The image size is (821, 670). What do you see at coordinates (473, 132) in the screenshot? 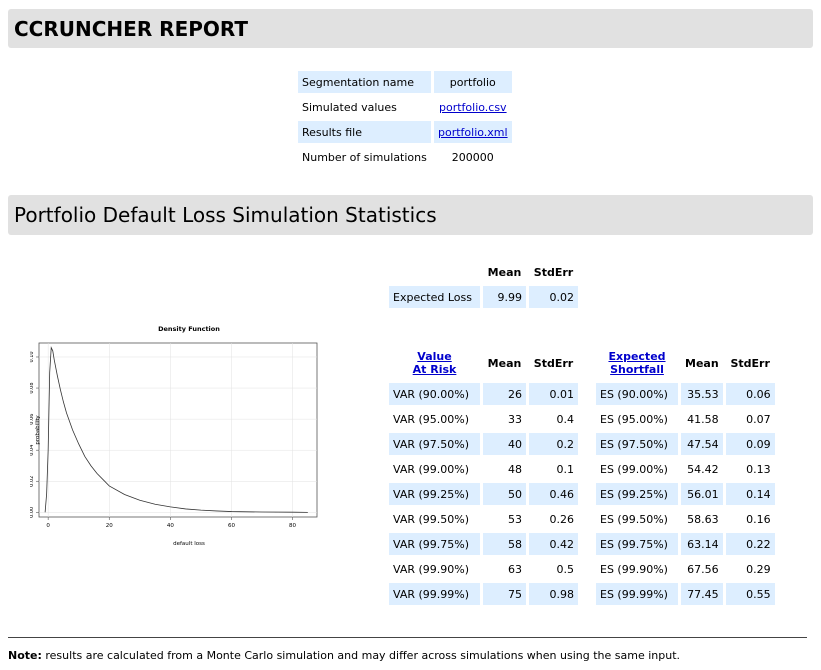
I see `results-file-link: portfolio.xml` at bounding box center [473, 132].